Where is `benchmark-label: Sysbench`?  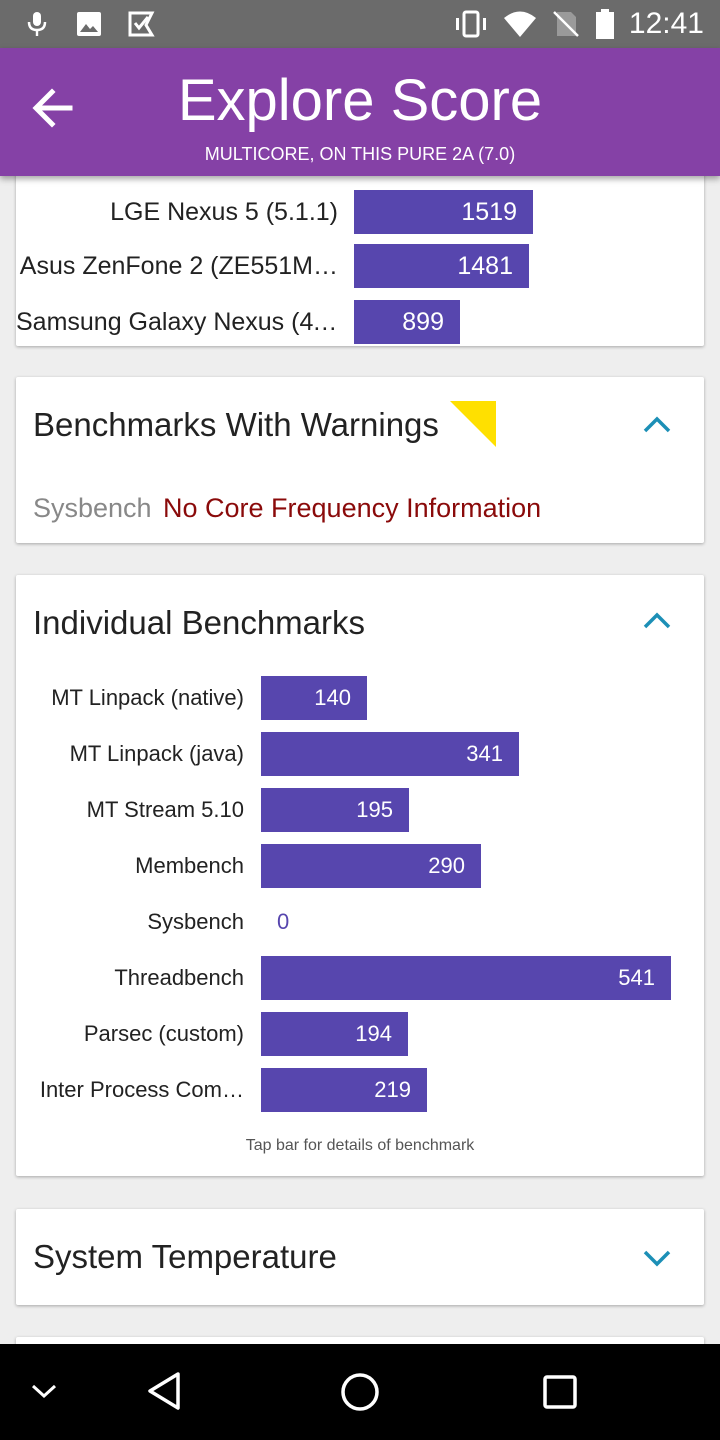
benchmark-label: Sysbench is located at coordinates (195, 921).